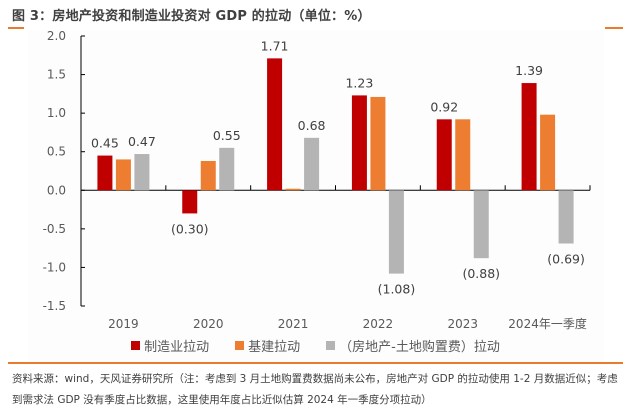  I want to click on title-accent-right, so click(614, 28).